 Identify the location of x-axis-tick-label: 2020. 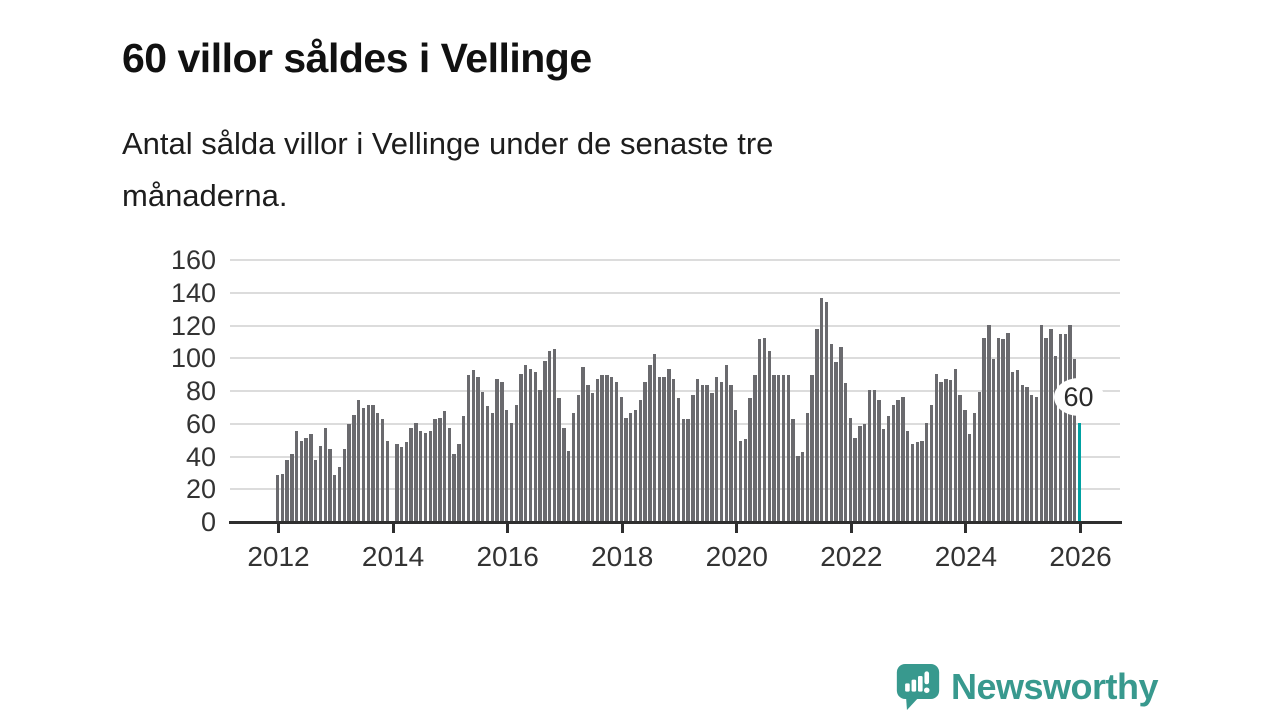
(736, 556).